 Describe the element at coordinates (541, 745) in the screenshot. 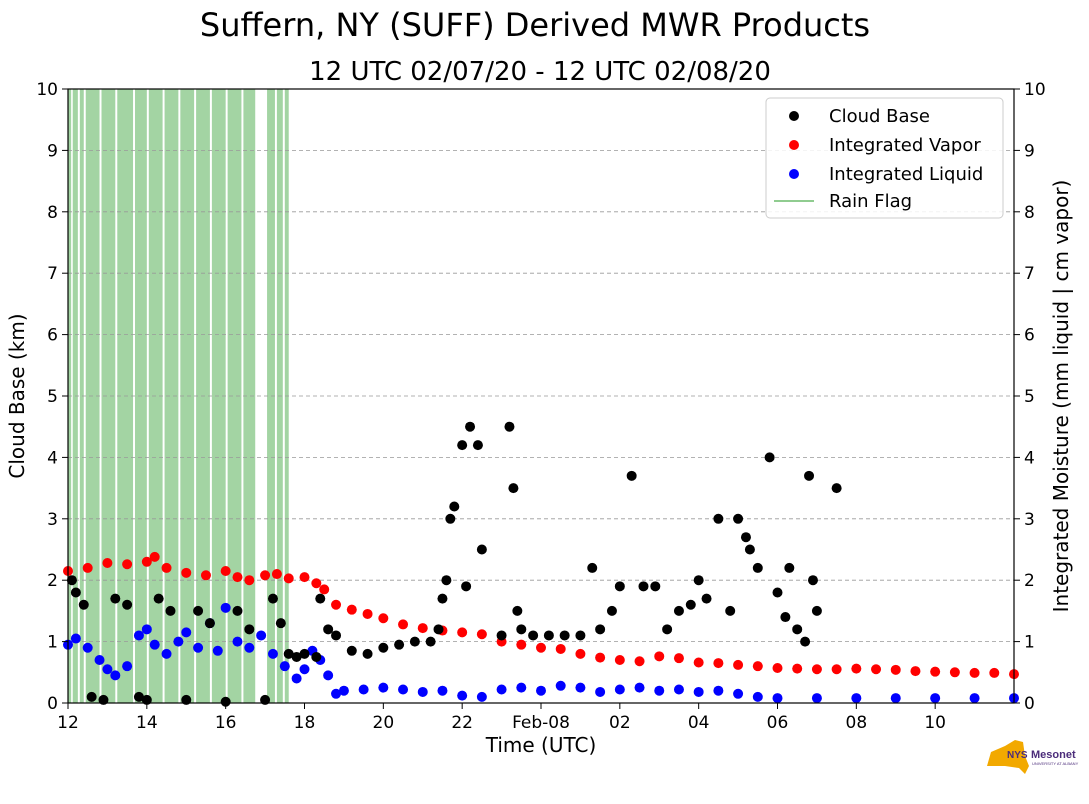

I see `x-axis-label: Time (UTC)` at that location.